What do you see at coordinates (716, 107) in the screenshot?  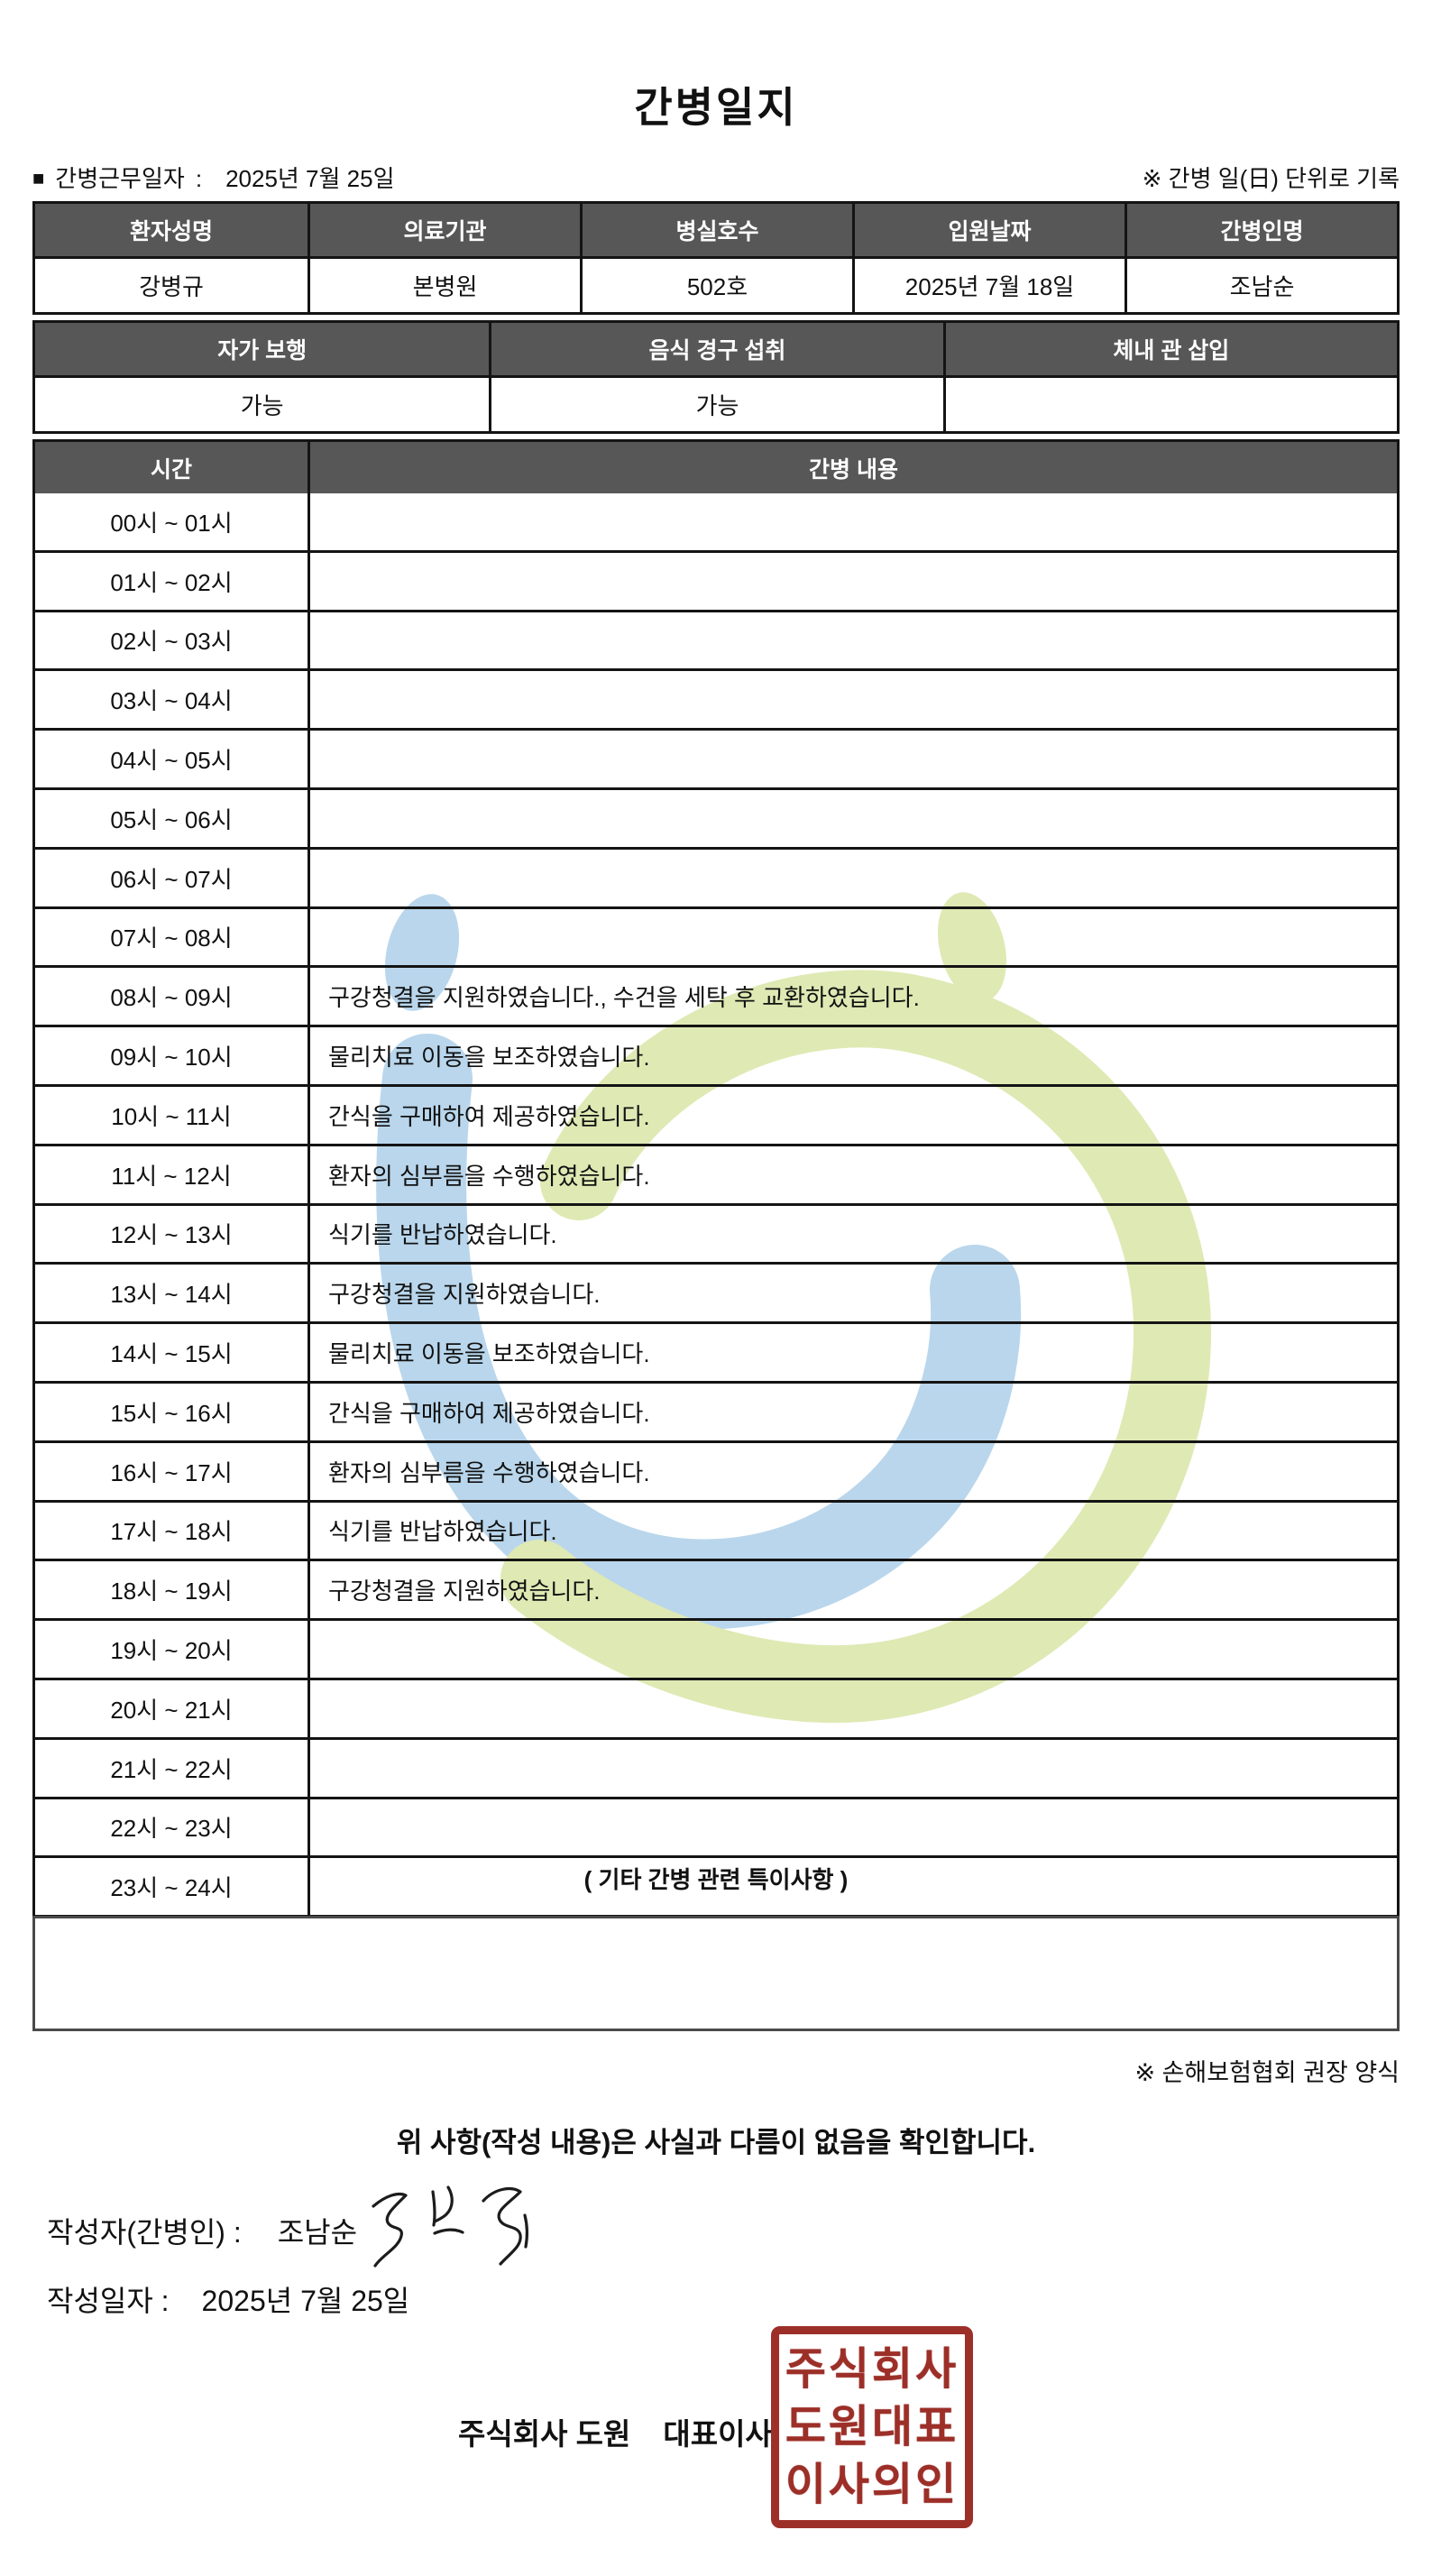 I see `page-title: 간병일지` at bounding box center [716, 107].